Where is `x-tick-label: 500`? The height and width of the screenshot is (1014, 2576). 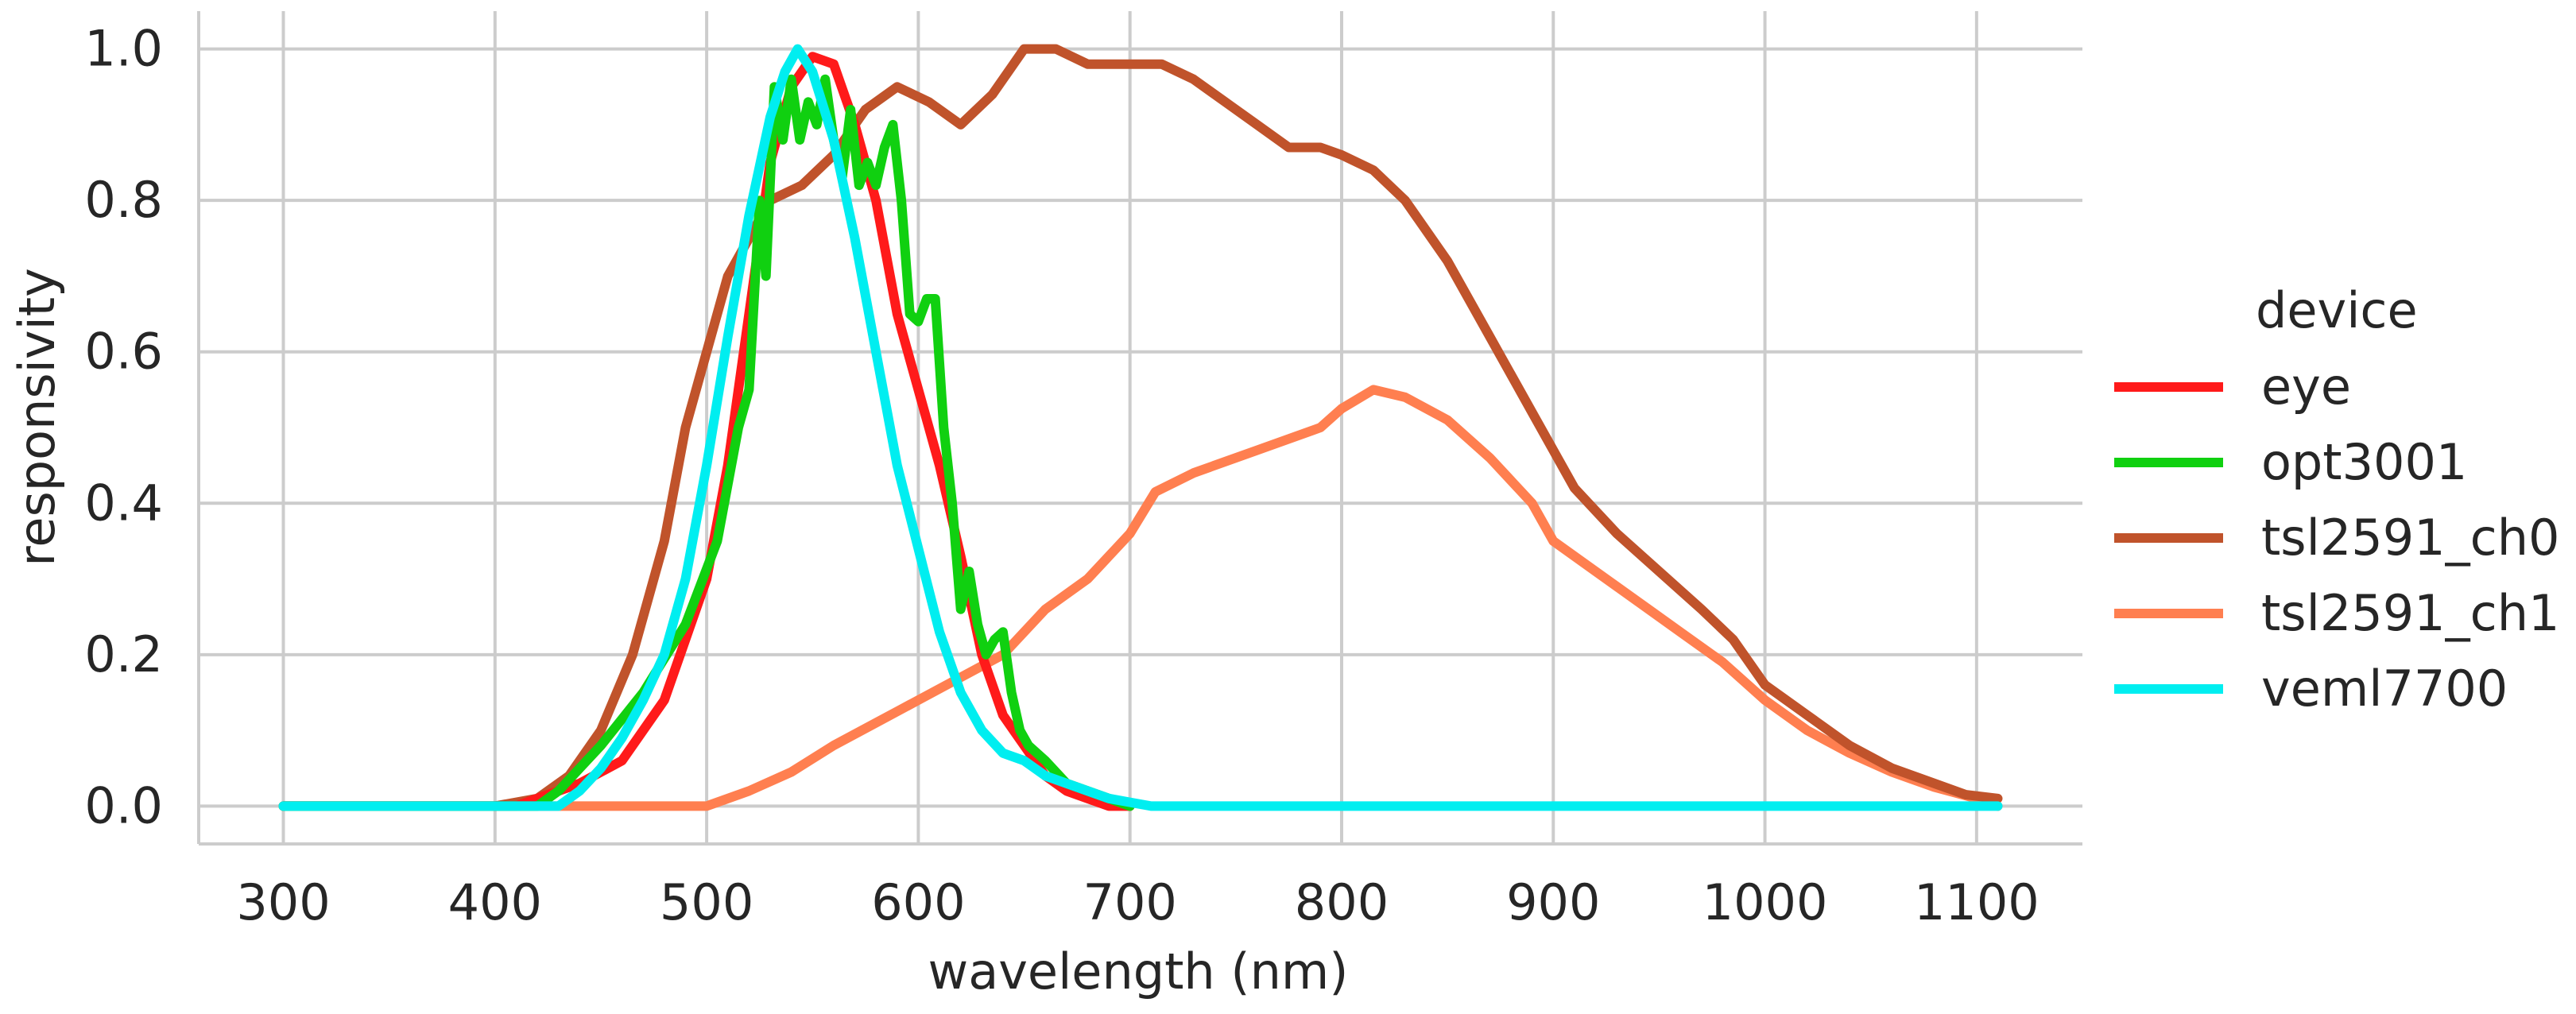
x-tick-label: 500 is located at coordinates (706, 902).